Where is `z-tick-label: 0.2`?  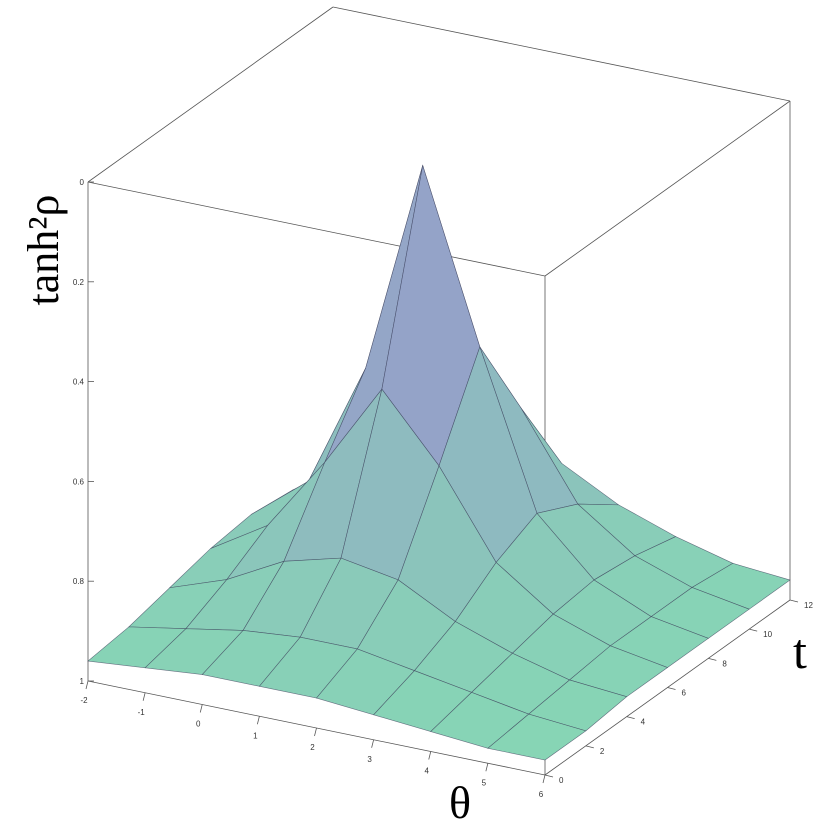
z-tick-label: 0.2 is located at coordinates (79, 282).